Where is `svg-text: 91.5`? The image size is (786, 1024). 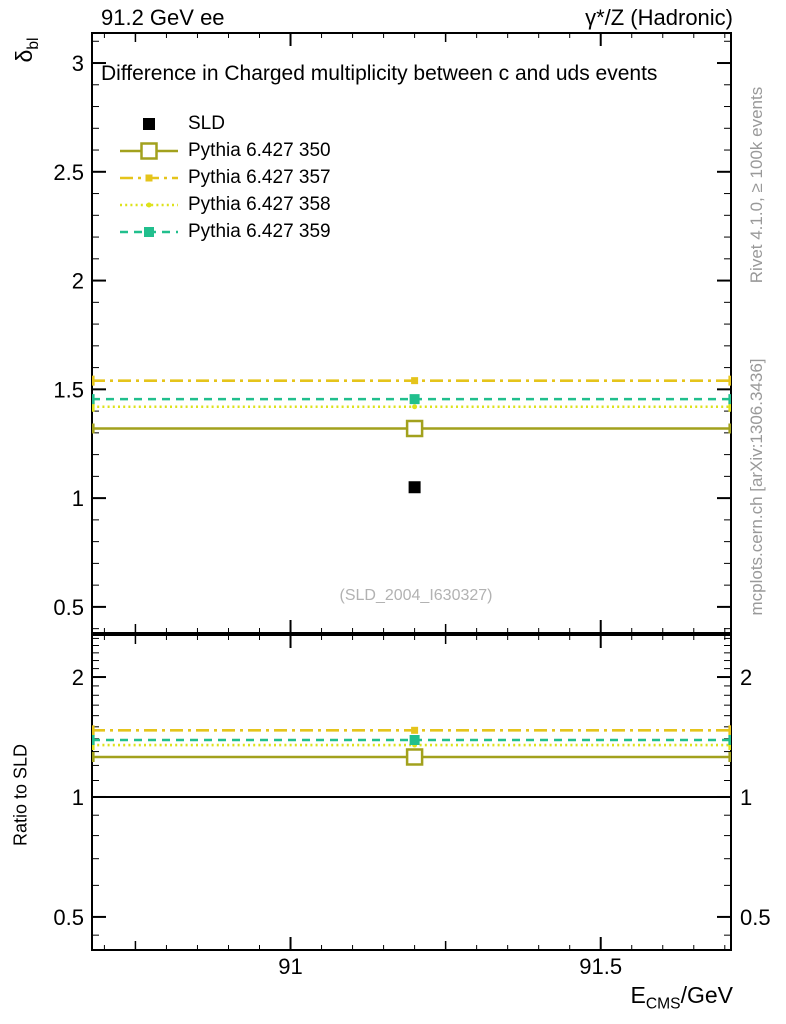 svg-text: 91.5 is located at coordinates (600, 966).